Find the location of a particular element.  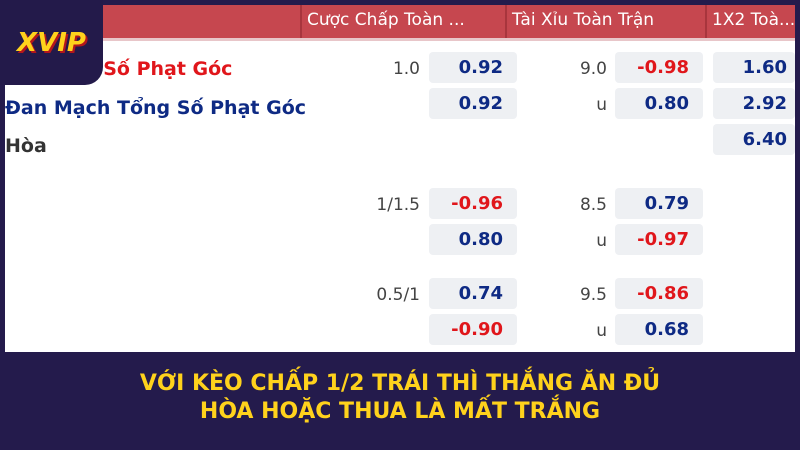

logo-text: XVIP is located at coordinates (51, 42).